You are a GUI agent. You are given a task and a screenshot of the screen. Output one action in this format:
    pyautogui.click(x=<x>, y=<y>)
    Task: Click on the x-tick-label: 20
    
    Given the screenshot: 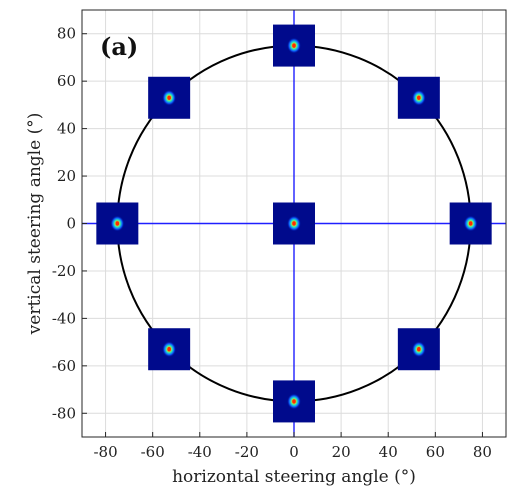 What is the action you would take?
    pyautogui.click(x=341, y=452)
    